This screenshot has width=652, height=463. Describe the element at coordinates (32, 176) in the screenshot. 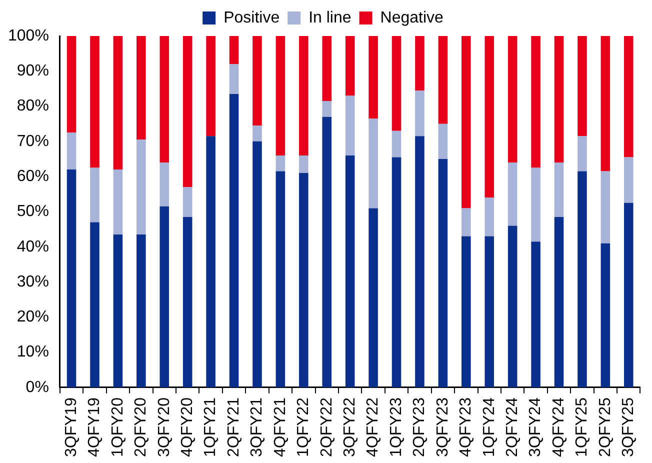

I see `y-tick-label: 60%` at that location.